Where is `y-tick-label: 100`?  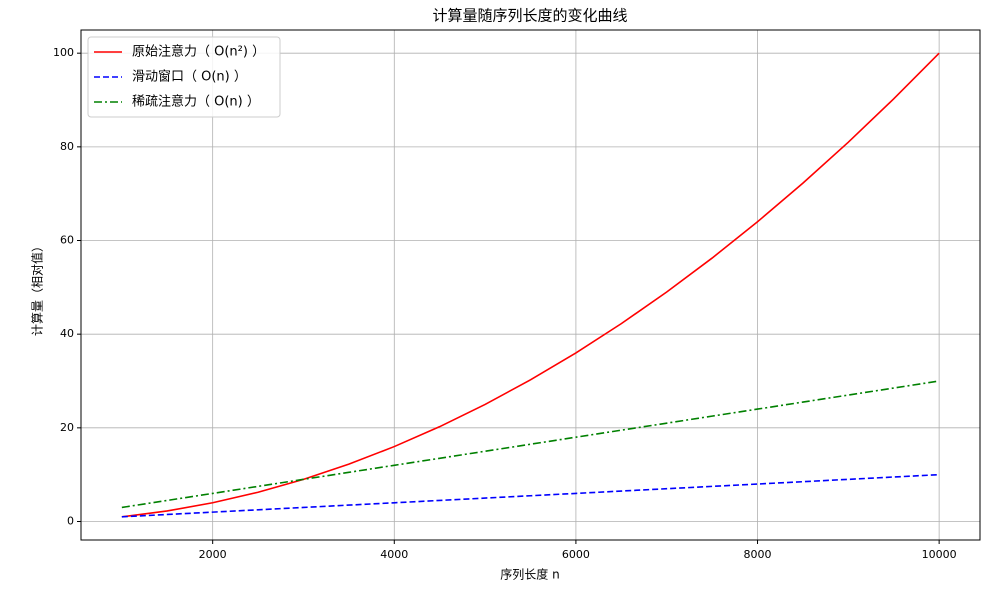
y-tick-label: 100 is located at coordinates (63, 52).